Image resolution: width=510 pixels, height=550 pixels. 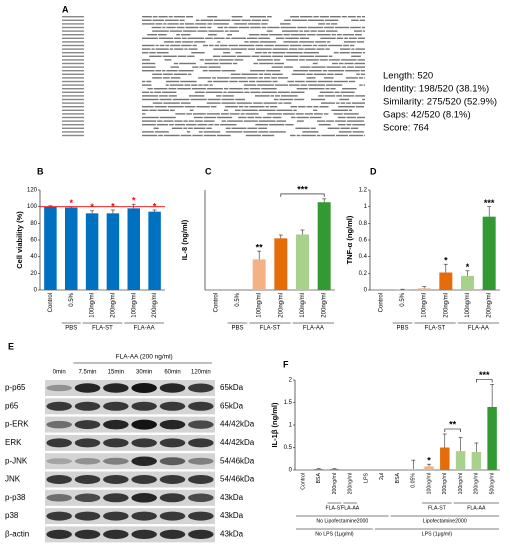 What do you see at coordinates (476, 508) in the screenshot?
I see `group-label: FLA-AA` at bounding box center [476, 508].